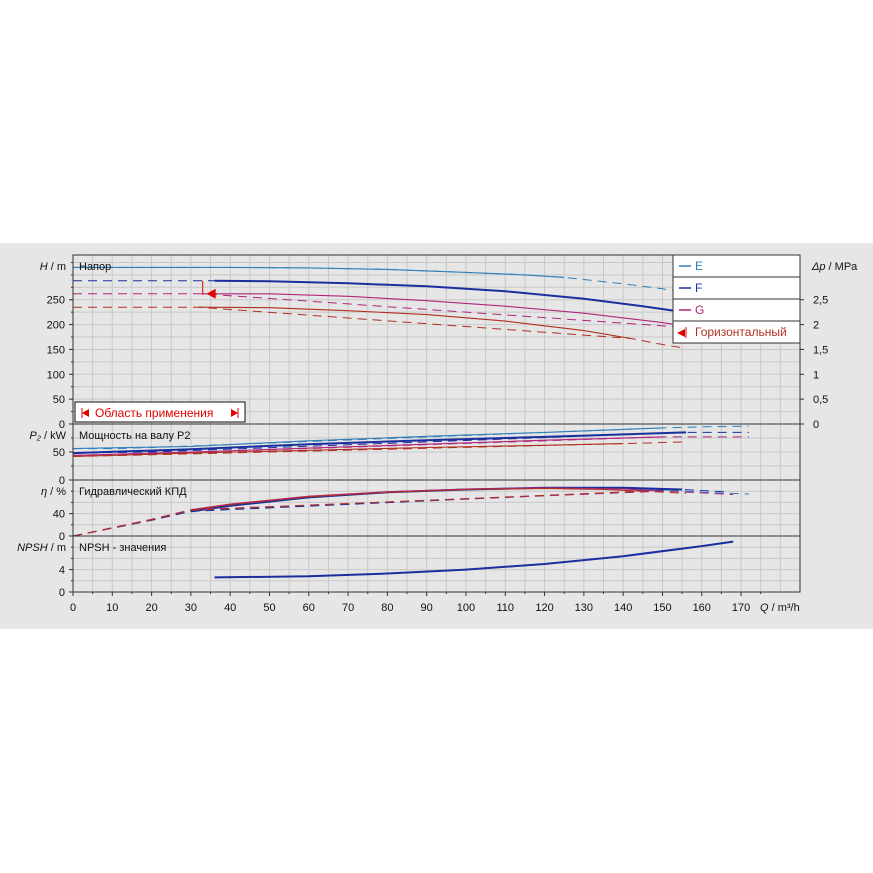 Image resolution: width=873 pixels, height=873 pixels. Describe the element at coordinates (816, 375) in the screenshot. I see `right-tick-label: 1` at that location.